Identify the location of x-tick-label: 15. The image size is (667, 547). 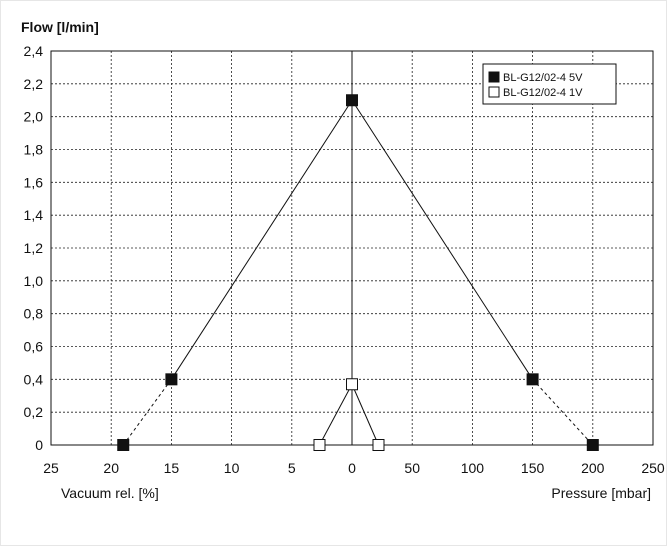
(172, 468).